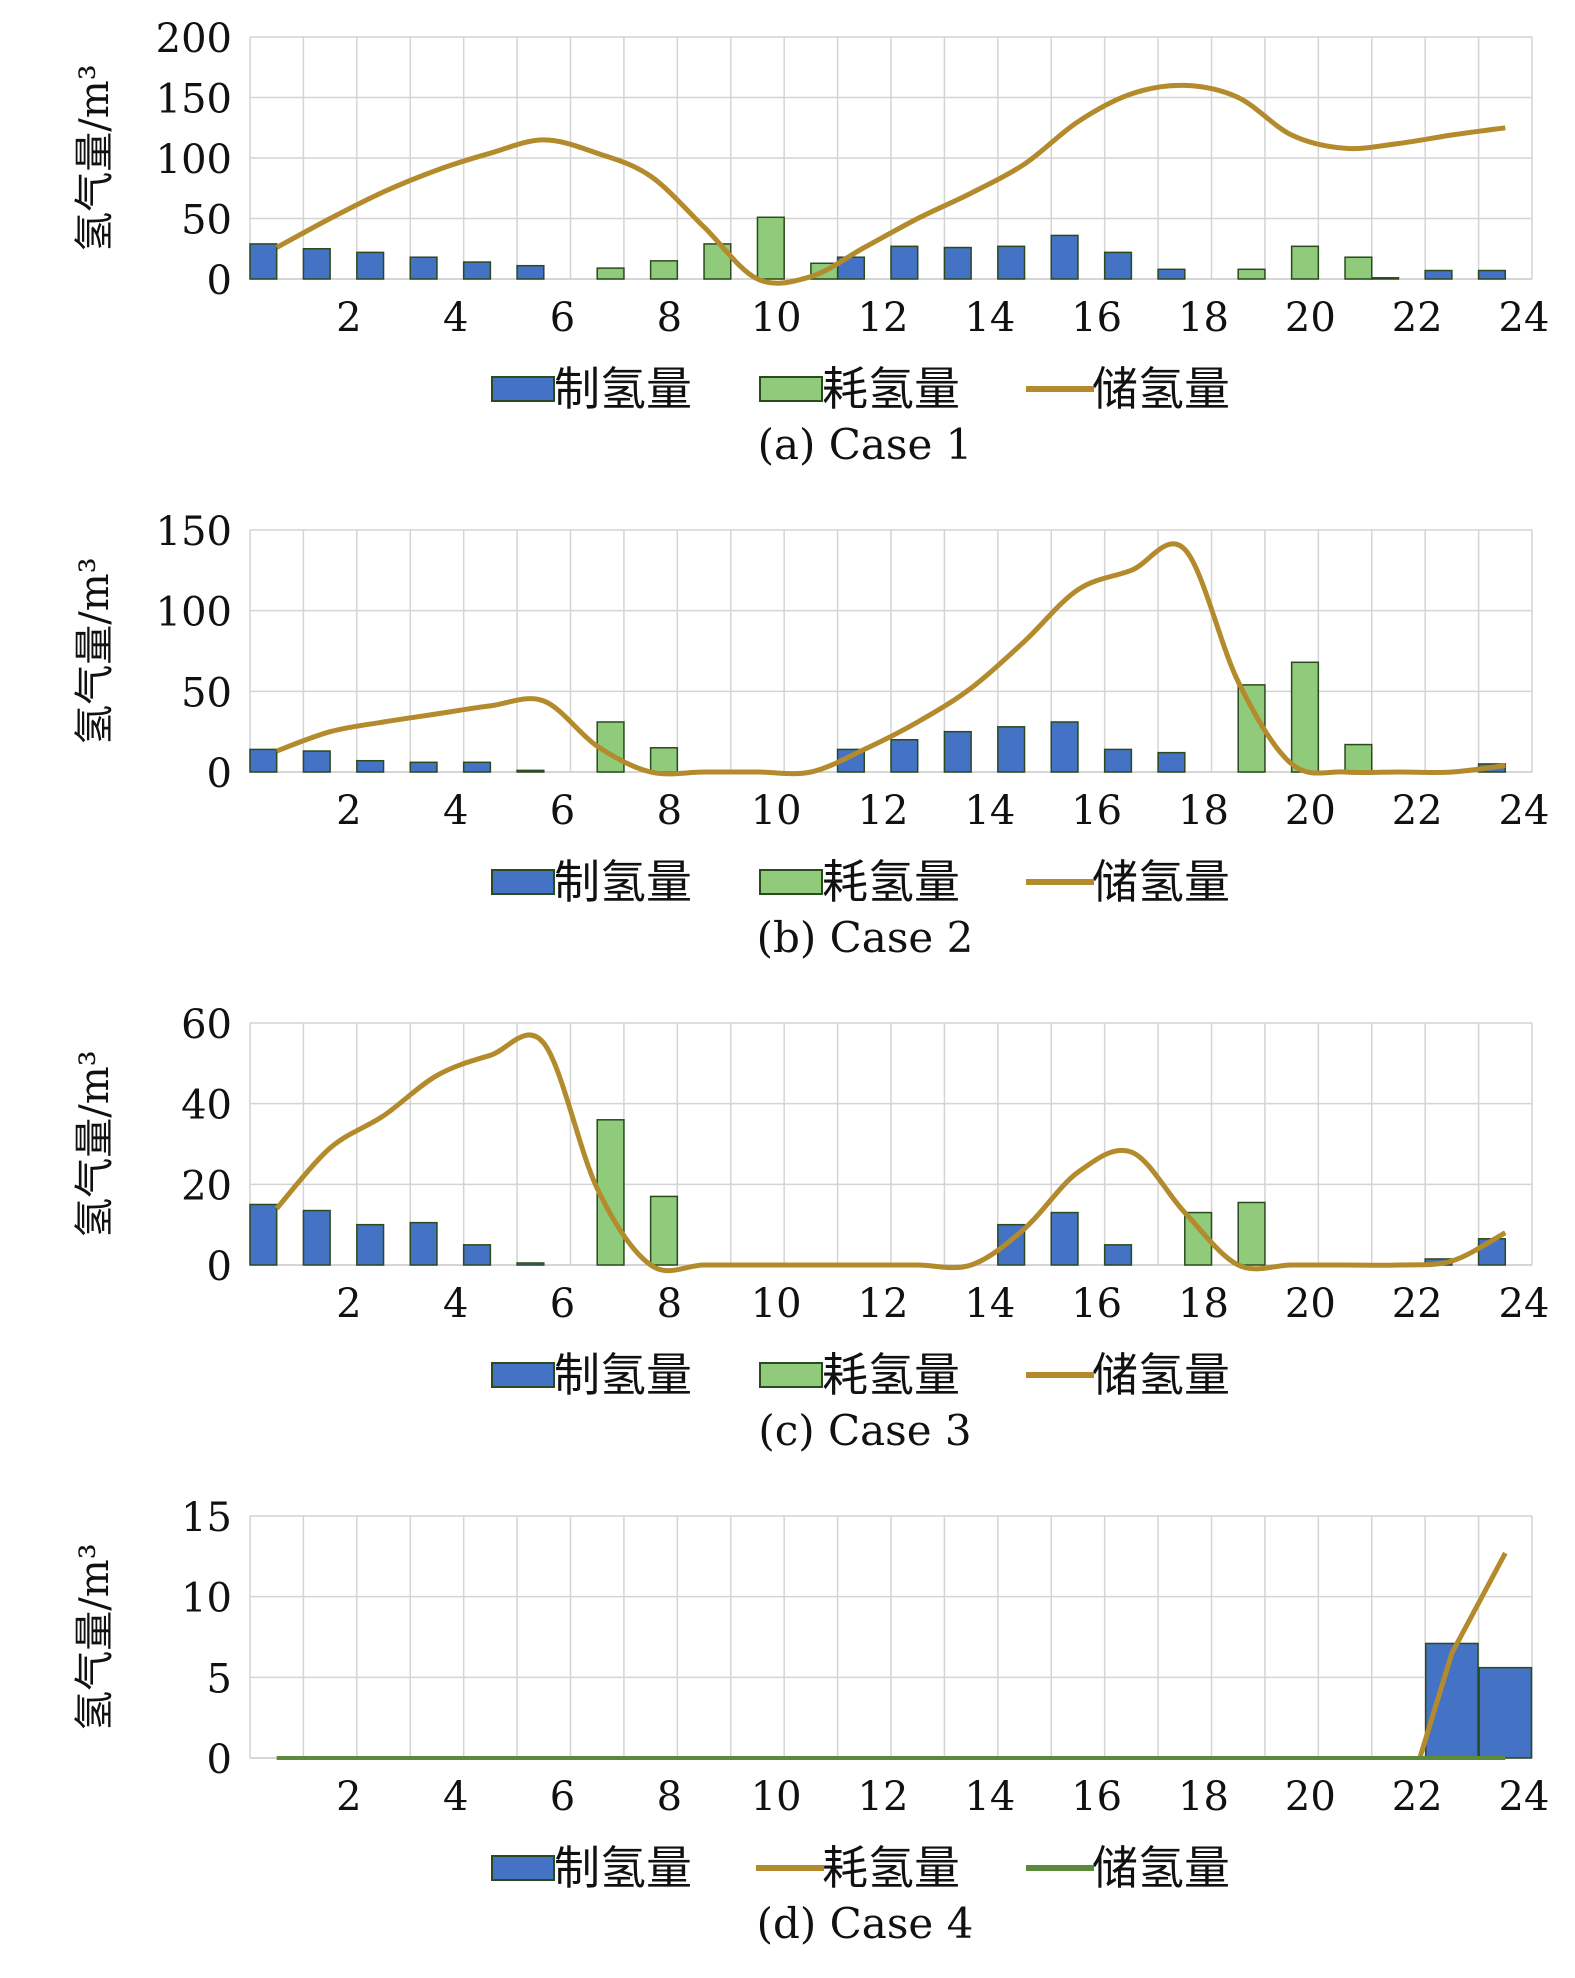 Image resolution: width=1575 pixels, height=1978 pixels. What do you see at coordinates (1310, 1304) in the screenshot?
I see `x-tick-label: 20` at bounding box center [1310, 1304].